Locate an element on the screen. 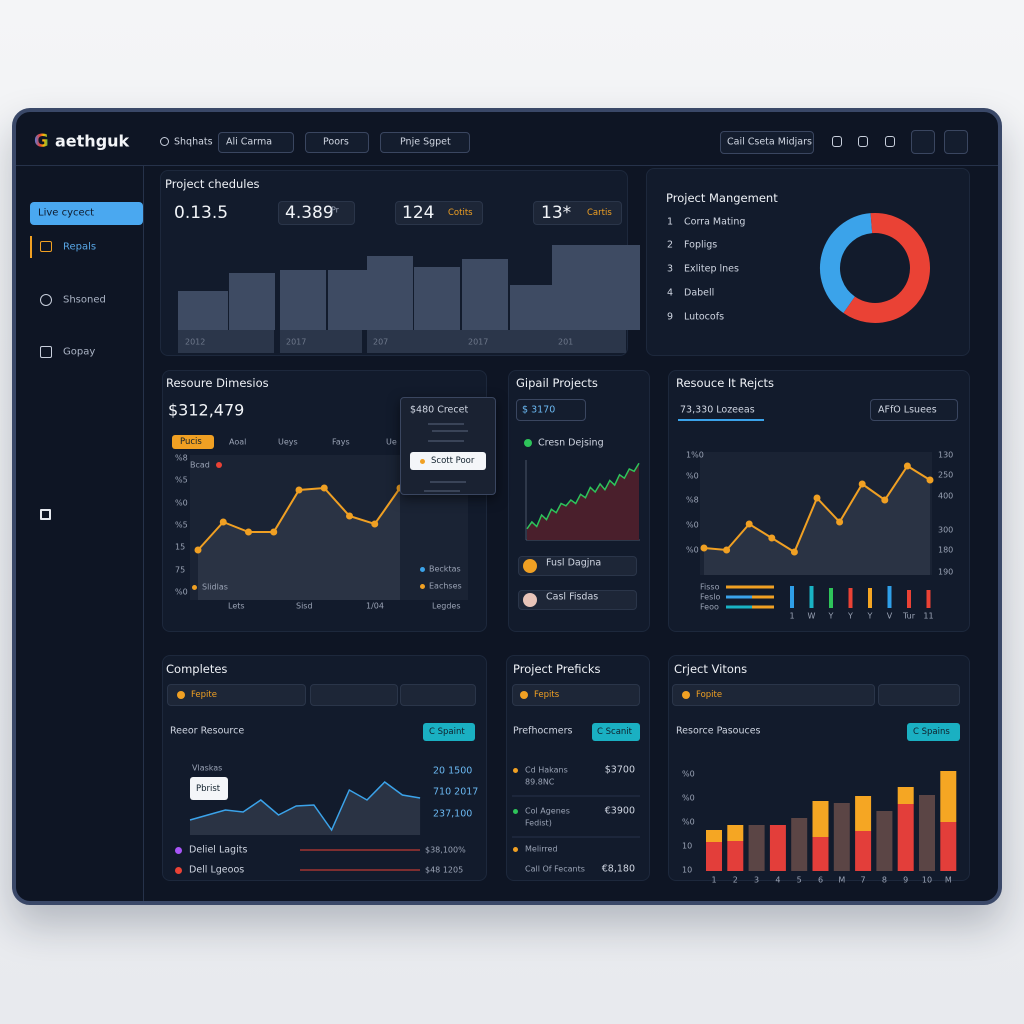  list-label: Fopligs is located at coordinates (701, 245).